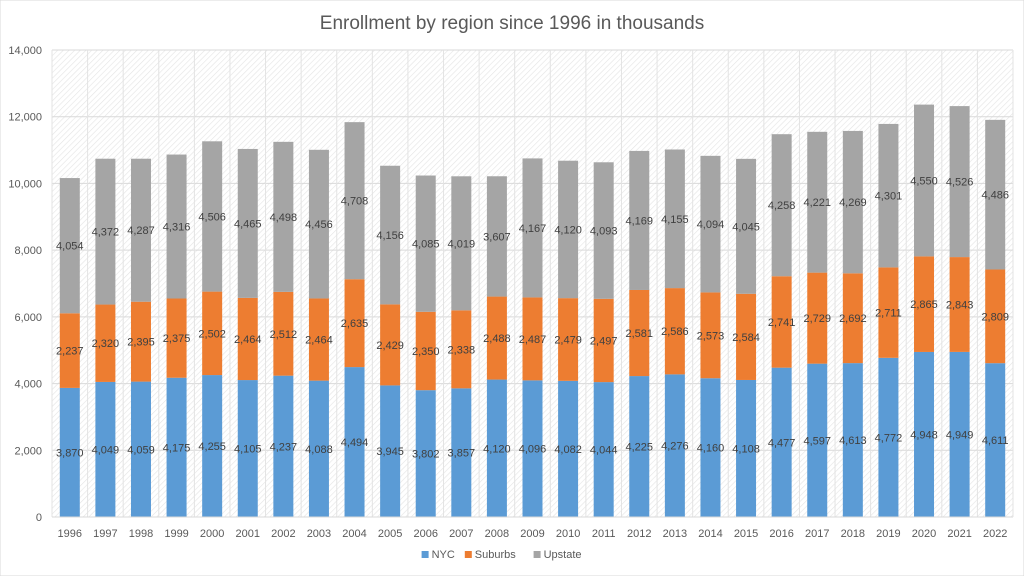  Describe the element at coordinates (532, 339) in the screenshot. I see `bar-suburbs-2009` at that location.